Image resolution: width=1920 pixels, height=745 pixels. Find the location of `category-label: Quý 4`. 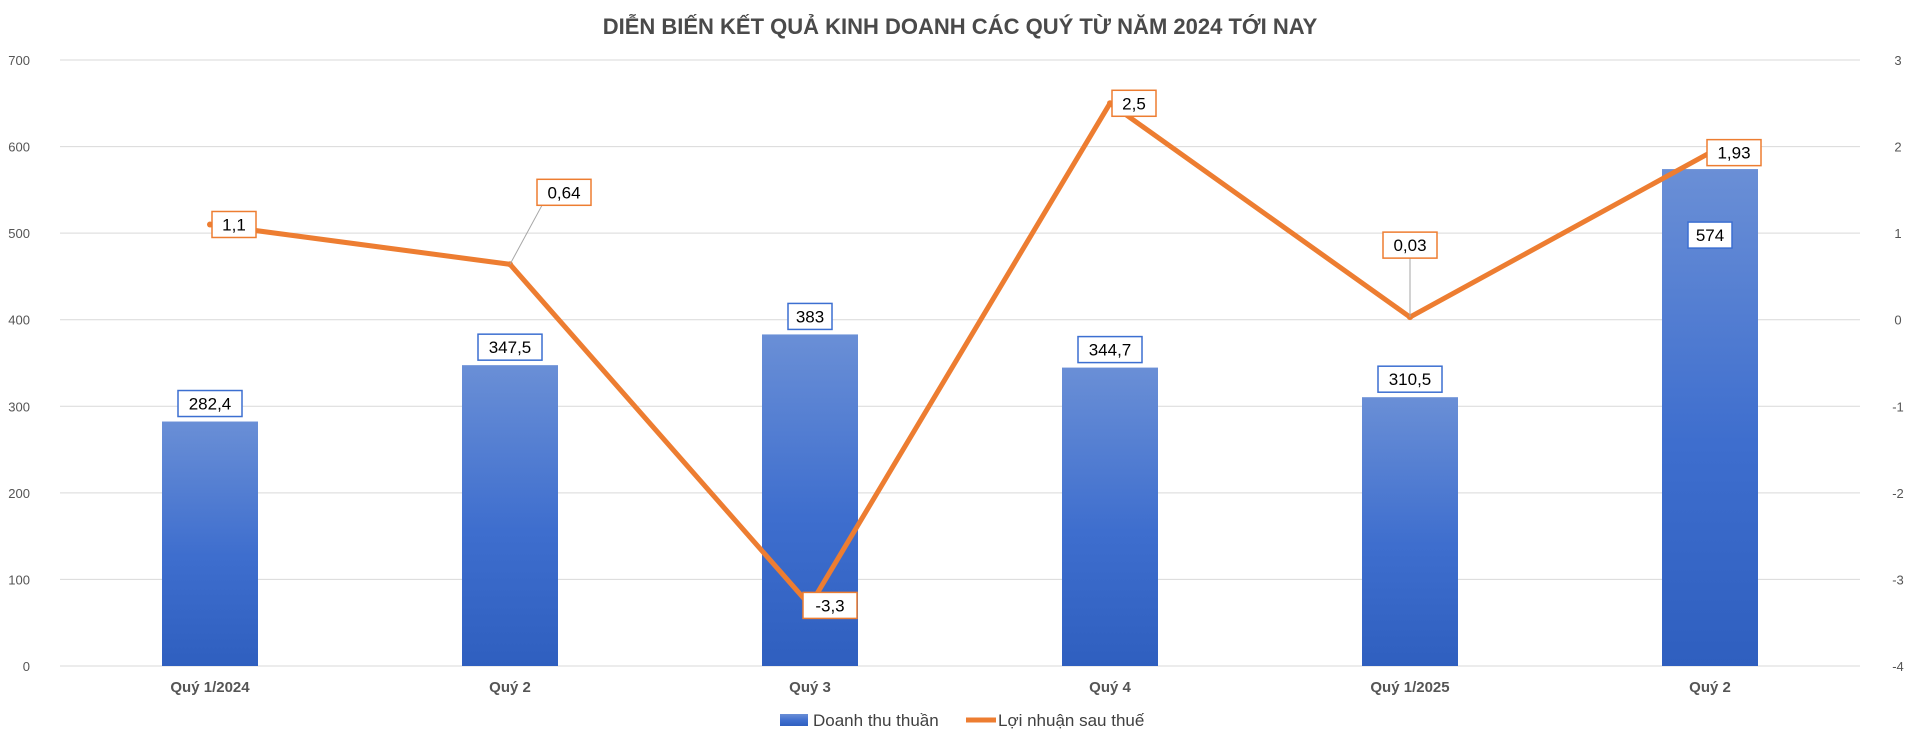

category-label: Quý 4 is located at coordinates (1110, 687).